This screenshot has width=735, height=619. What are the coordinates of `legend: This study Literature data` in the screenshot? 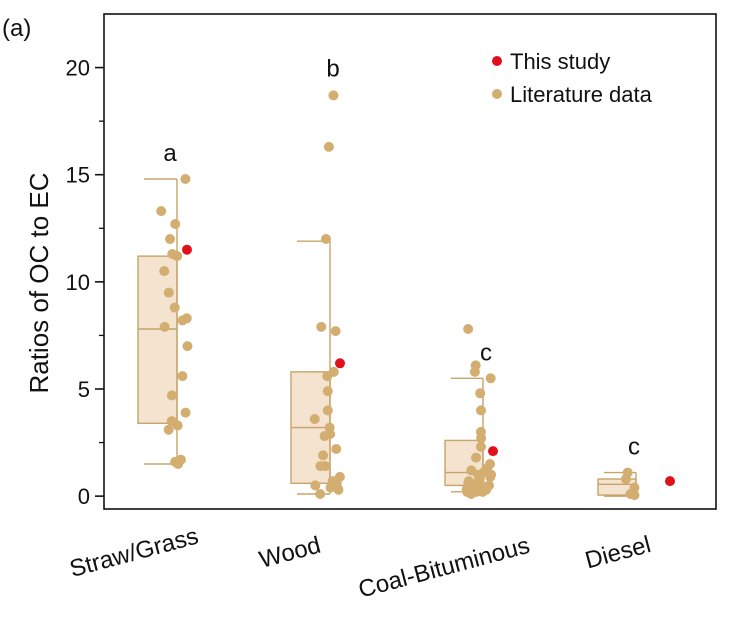 It's located at (572, 78).